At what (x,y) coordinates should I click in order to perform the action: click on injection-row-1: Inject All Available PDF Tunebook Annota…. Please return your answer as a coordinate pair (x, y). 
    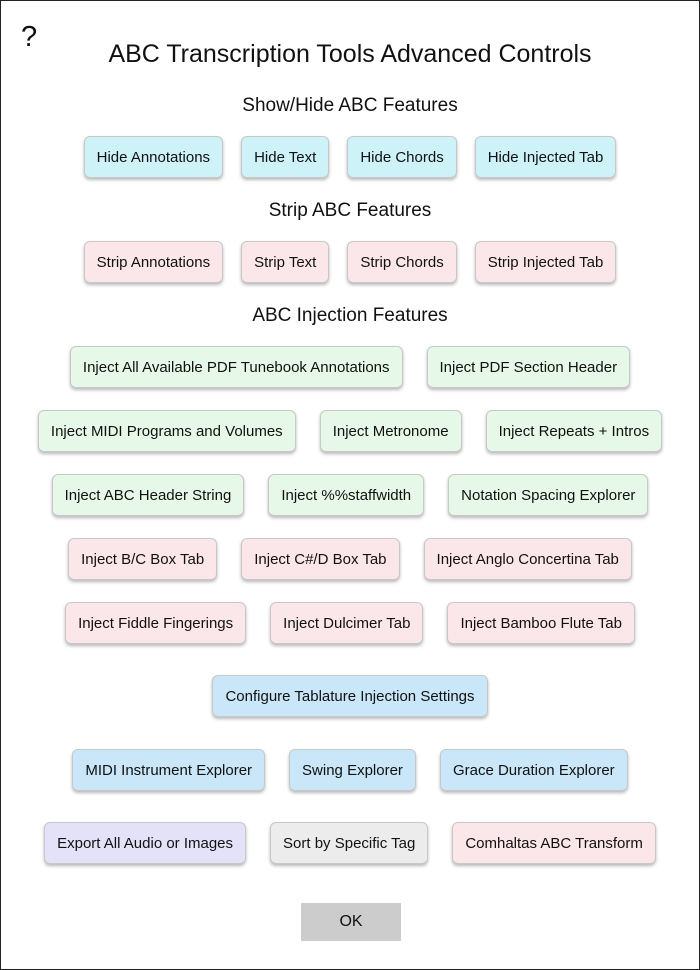
    Looking at the image, I should click on (350, 367).